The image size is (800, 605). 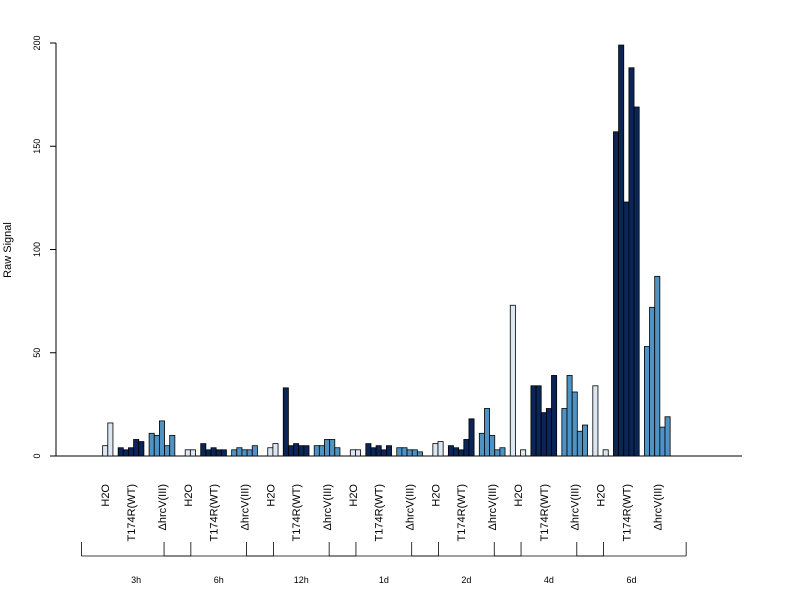 I want to click on timepoint-label: 6h, so click(x=219, y=580).